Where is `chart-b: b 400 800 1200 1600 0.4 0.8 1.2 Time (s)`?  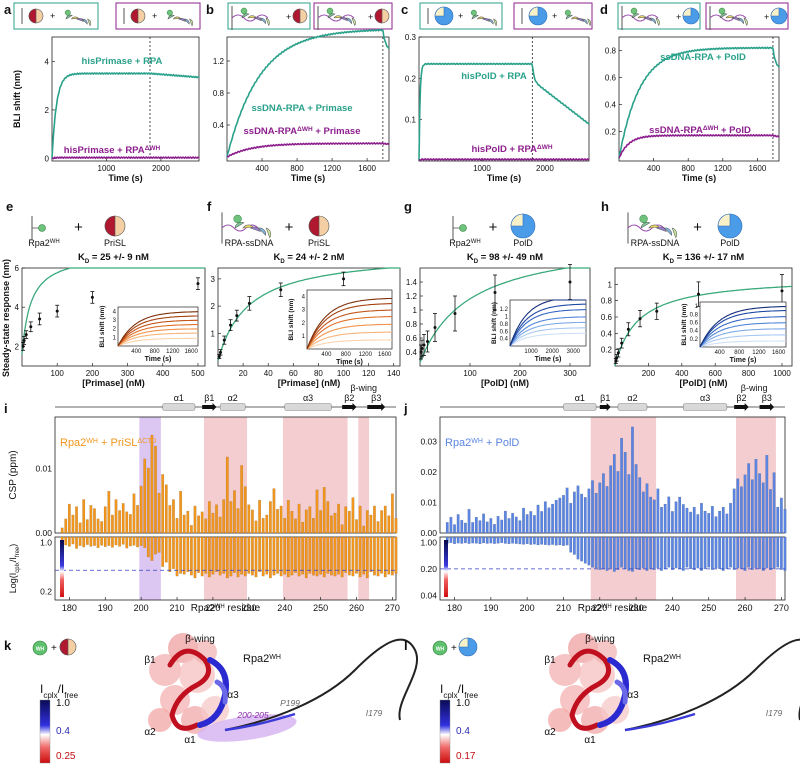
chart-b: b 400 800 1200 1600 0.4 0.8 1.2 Time (s) is located at coordinates (298, 92).